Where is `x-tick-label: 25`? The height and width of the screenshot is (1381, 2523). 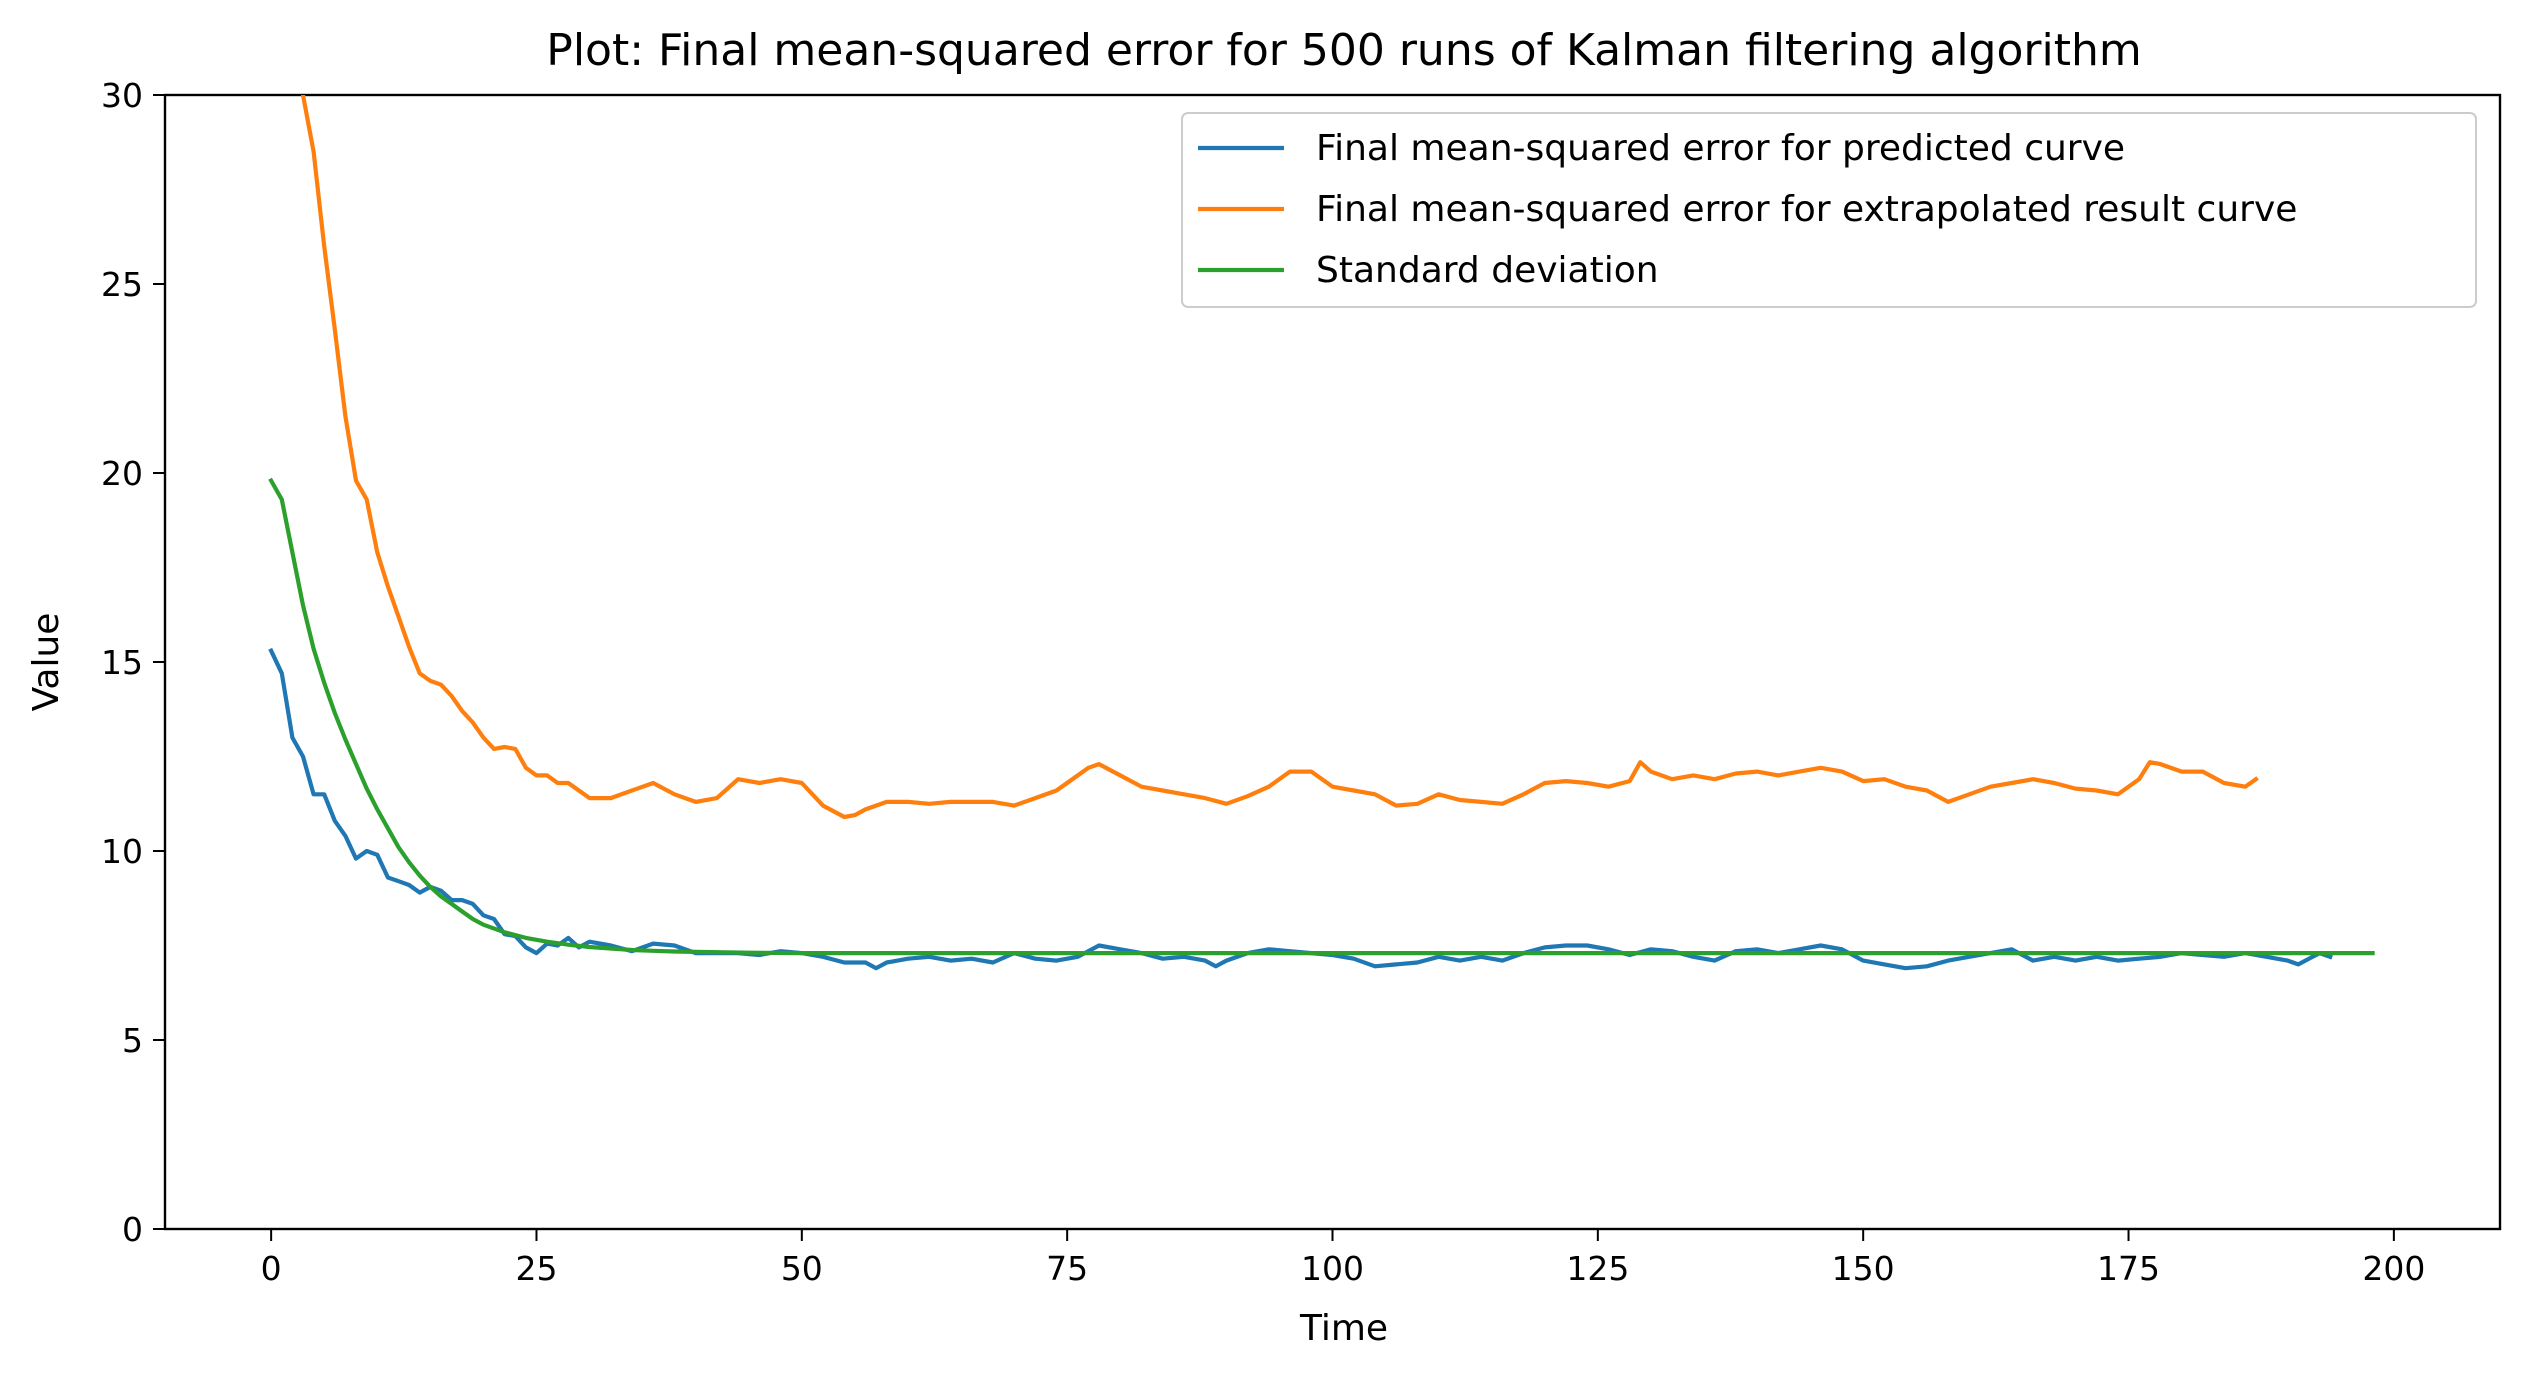 x-tick-label: 25 is located at coordinates (536, 1268).